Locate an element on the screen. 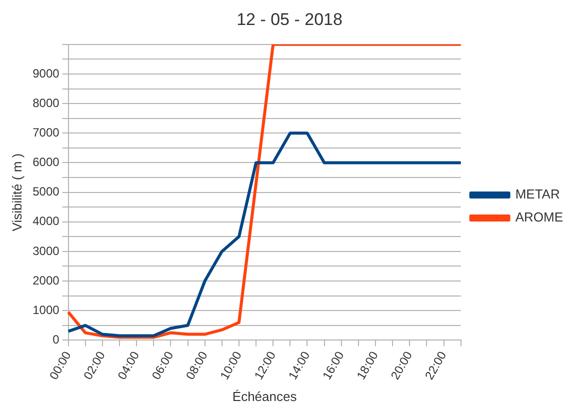  legend-label: AROME is located at coordinates (539, 217).